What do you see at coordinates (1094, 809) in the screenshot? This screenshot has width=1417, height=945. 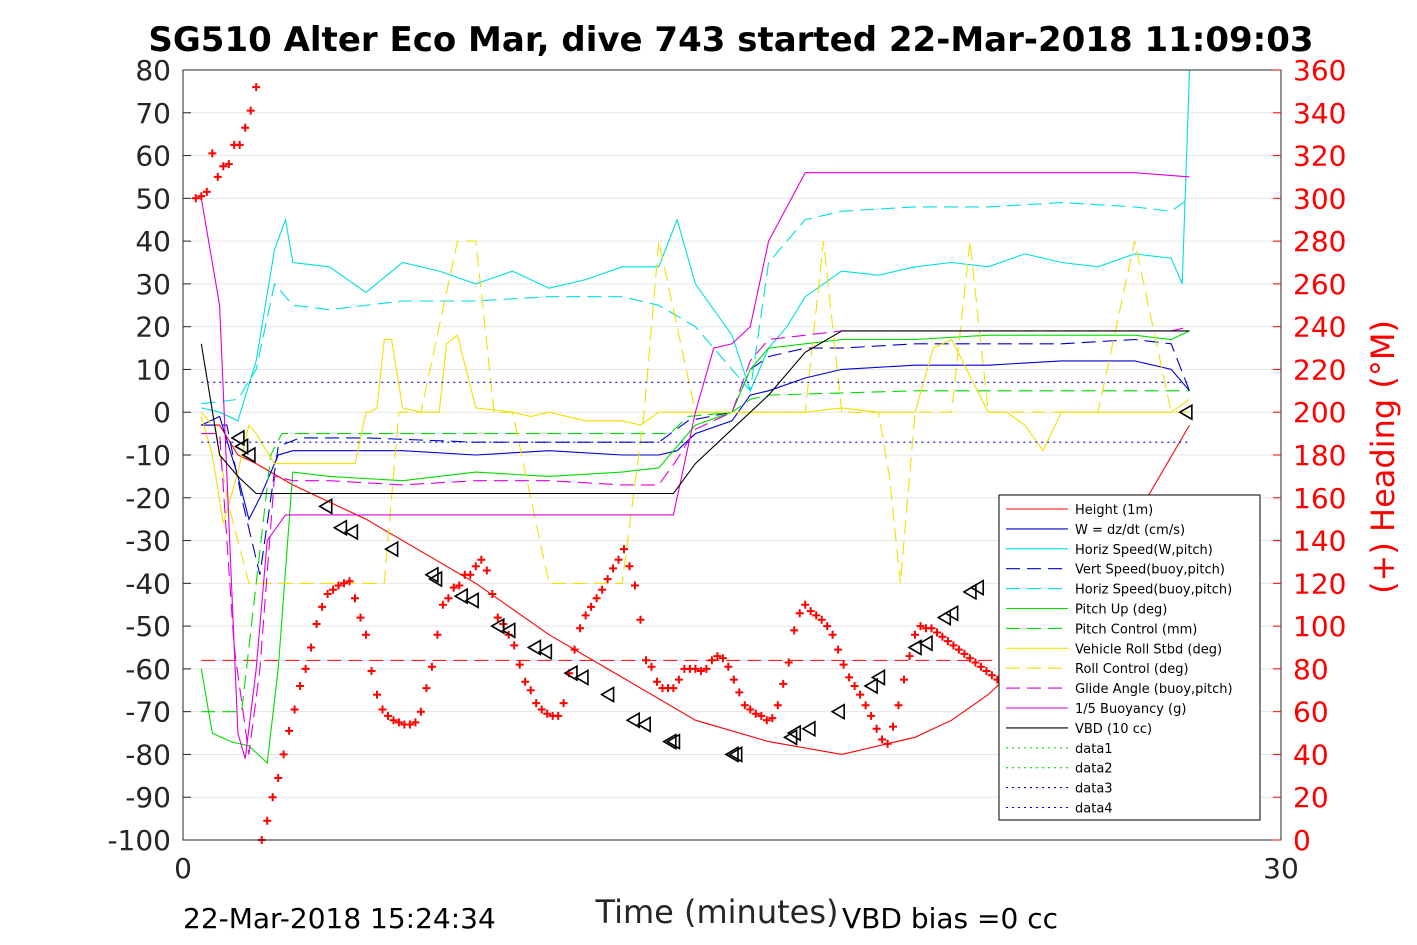 I see `legend-label-15: data4` at bounding box center [1094, 809].